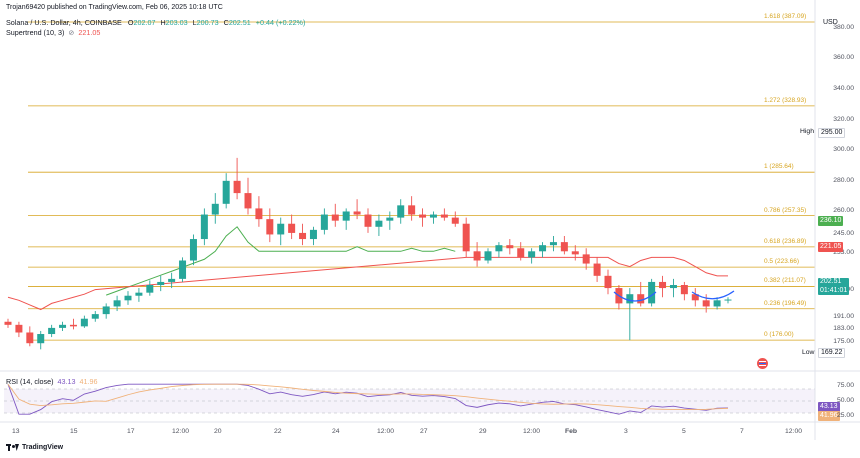 The height and width of the screenshot is (458, 860). What do you see at coordinates (832, 353) in the screenshot?
I see `low-price-badge: 169.22` at bounding box center [832, 353].